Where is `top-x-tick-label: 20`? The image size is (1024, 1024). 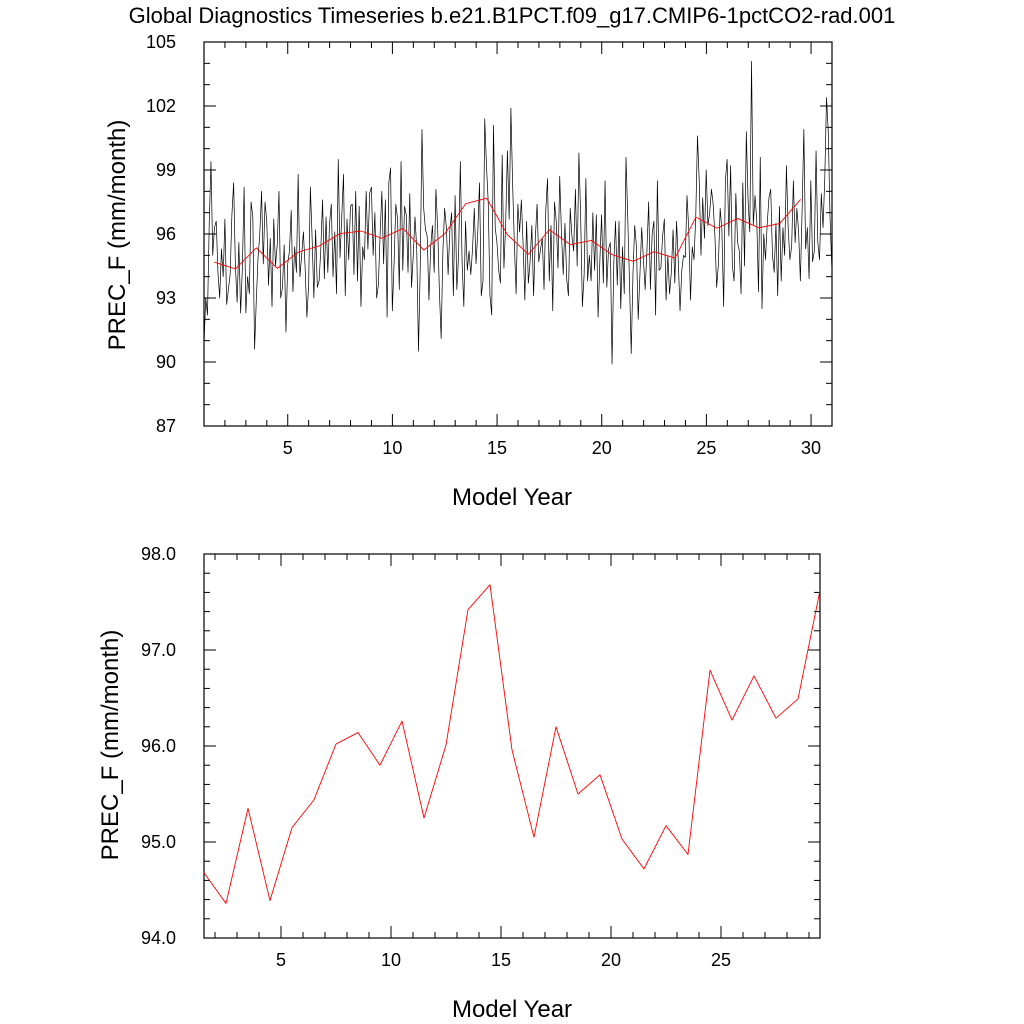
top-x-tick-label: 20 is located at coordinates (602, 448).